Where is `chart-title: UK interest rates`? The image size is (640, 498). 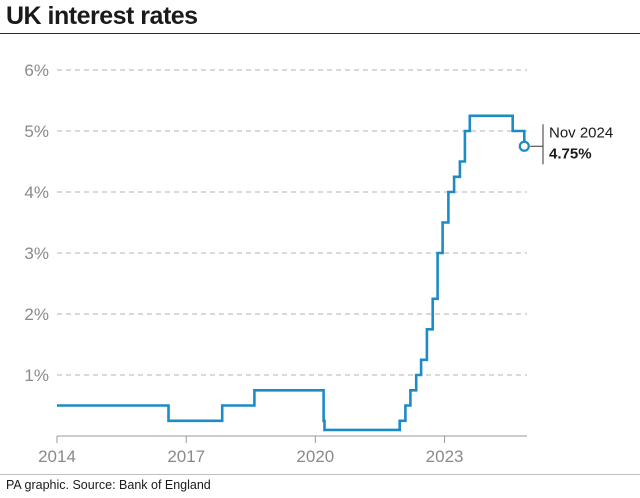
chart-title: UK interest rates is located at coordinates (102, 16).